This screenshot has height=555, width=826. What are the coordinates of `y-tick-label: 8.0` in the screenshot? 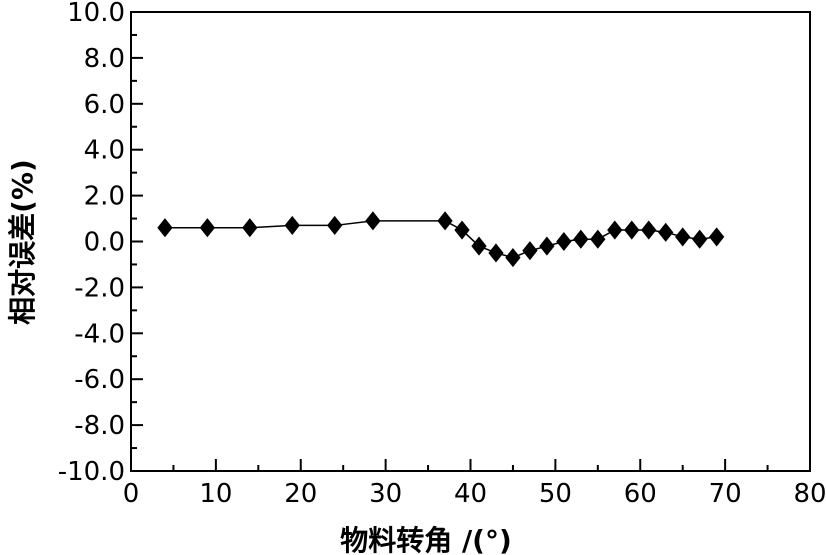 It's located at (104, 59).